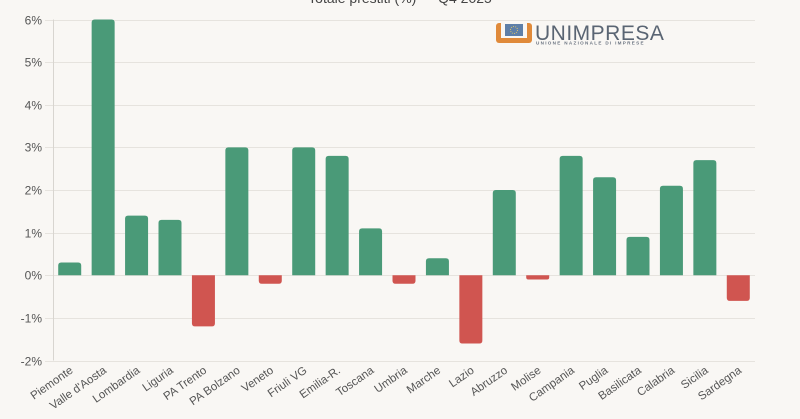 The height and width of the screenshot is (419, 800). What do you see at coordinates (437, 267) in the screenshot?
I see `bar-marche` at bounding box center [437, 267].